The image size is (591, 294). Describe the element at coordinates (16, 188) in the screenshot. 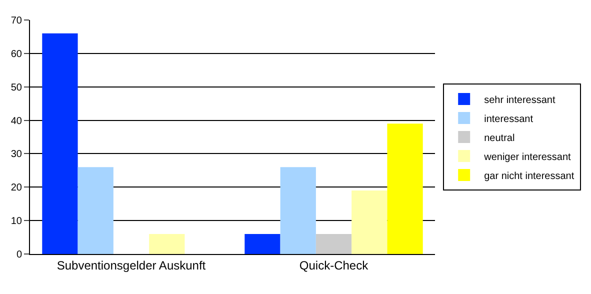

I see `y-tick-label: 20` at that location.